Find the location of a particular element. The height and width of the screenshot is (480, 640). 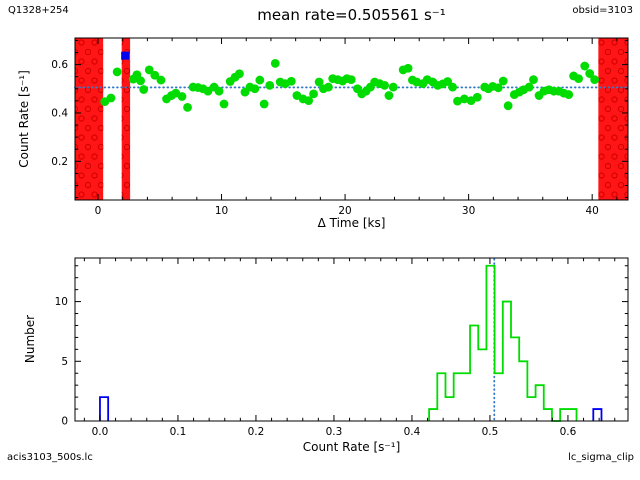

lightcurve-x-tick-label: 0 is located at coordinates (98, 211).